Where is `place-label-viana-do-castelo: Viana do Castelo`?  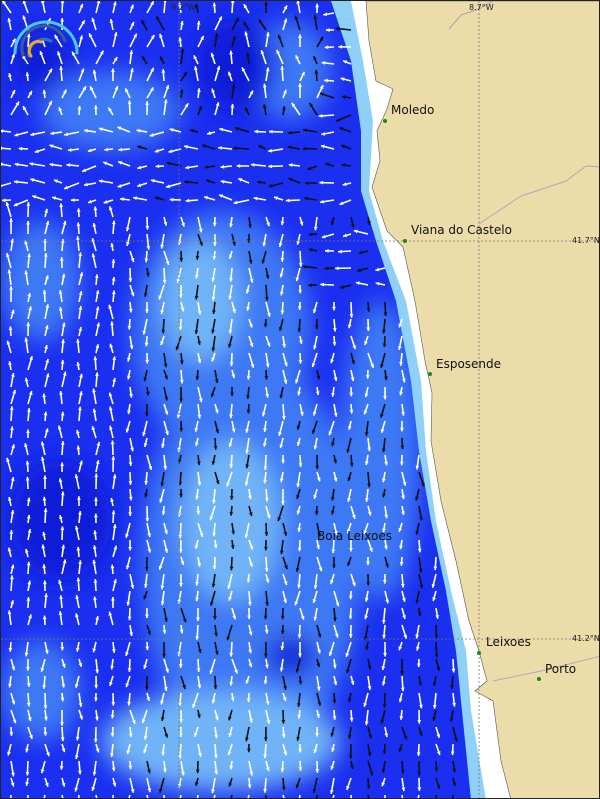 place-label-viana-do-castelo: Viana do Castelo is located at coordinates (461, 230).